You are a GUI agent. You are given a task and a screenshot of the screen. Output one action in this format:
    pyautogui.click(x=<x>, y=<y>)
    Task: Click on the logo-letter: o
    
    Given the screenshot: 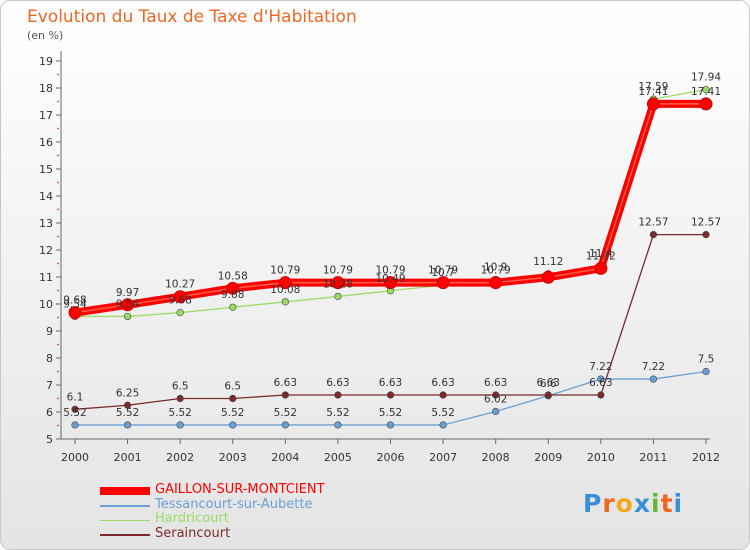 What is the action you would take?
    pyautogui.click(x=624, y=503)
    